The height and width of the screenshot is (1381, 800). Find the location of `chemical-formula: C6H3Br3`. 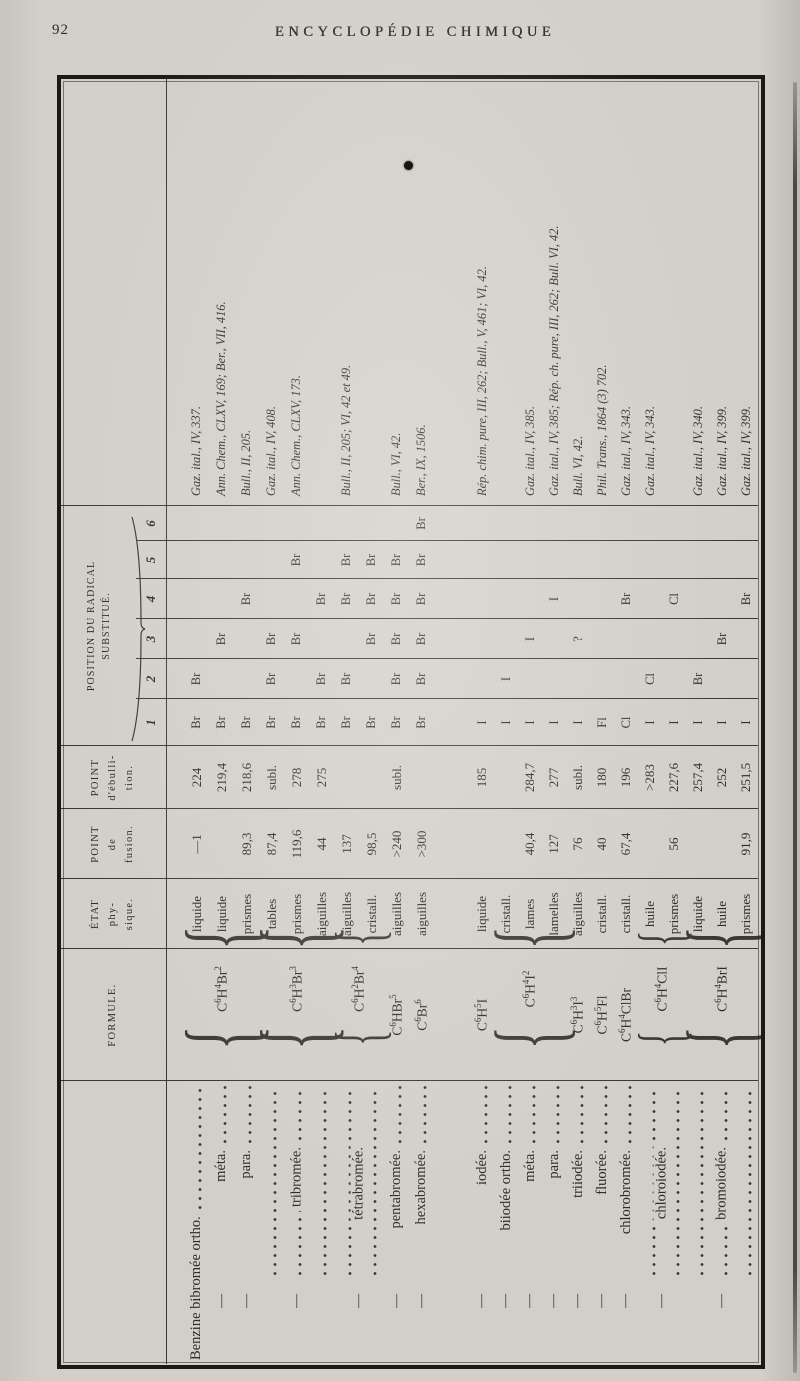

chemical-formula: C6H3Br3 is located at coordinates (296, 989).